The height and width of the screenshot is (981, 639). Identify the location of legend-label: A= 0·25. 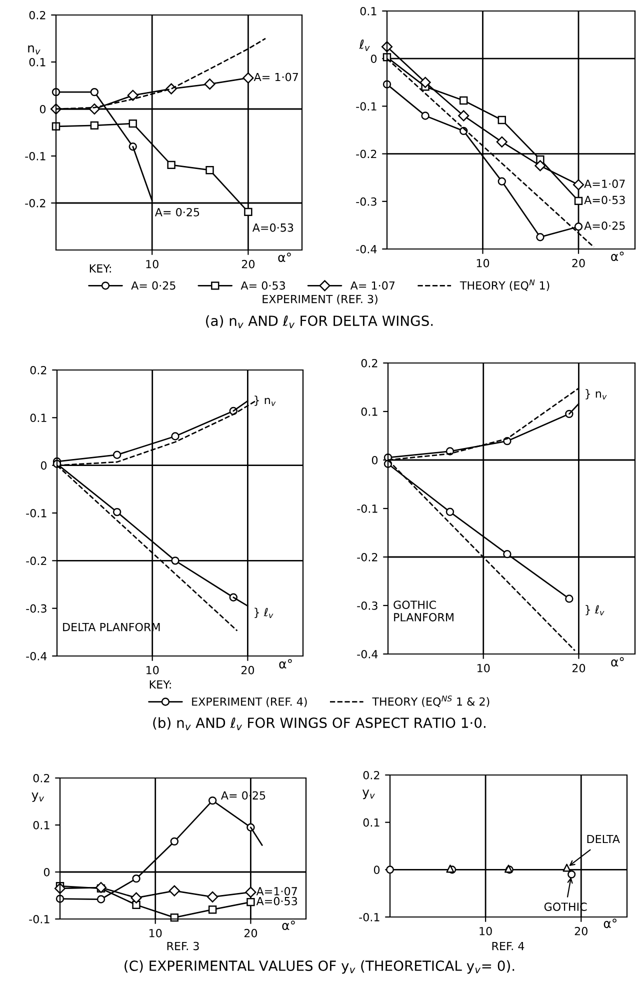
(153, 285).